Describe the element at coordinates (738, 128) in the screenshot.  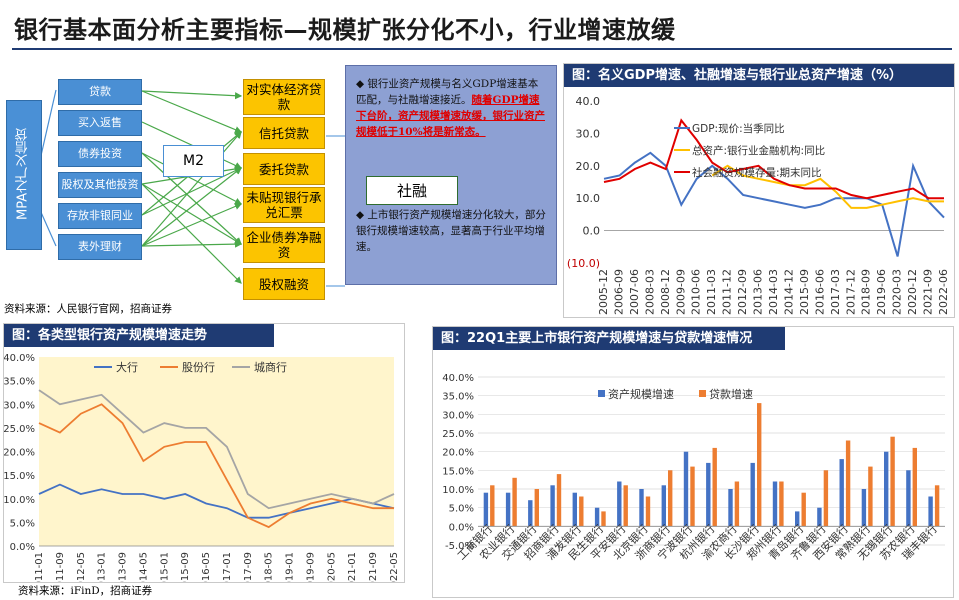
I see `legend-label-0: GDP:现价:当季同比` at that location.